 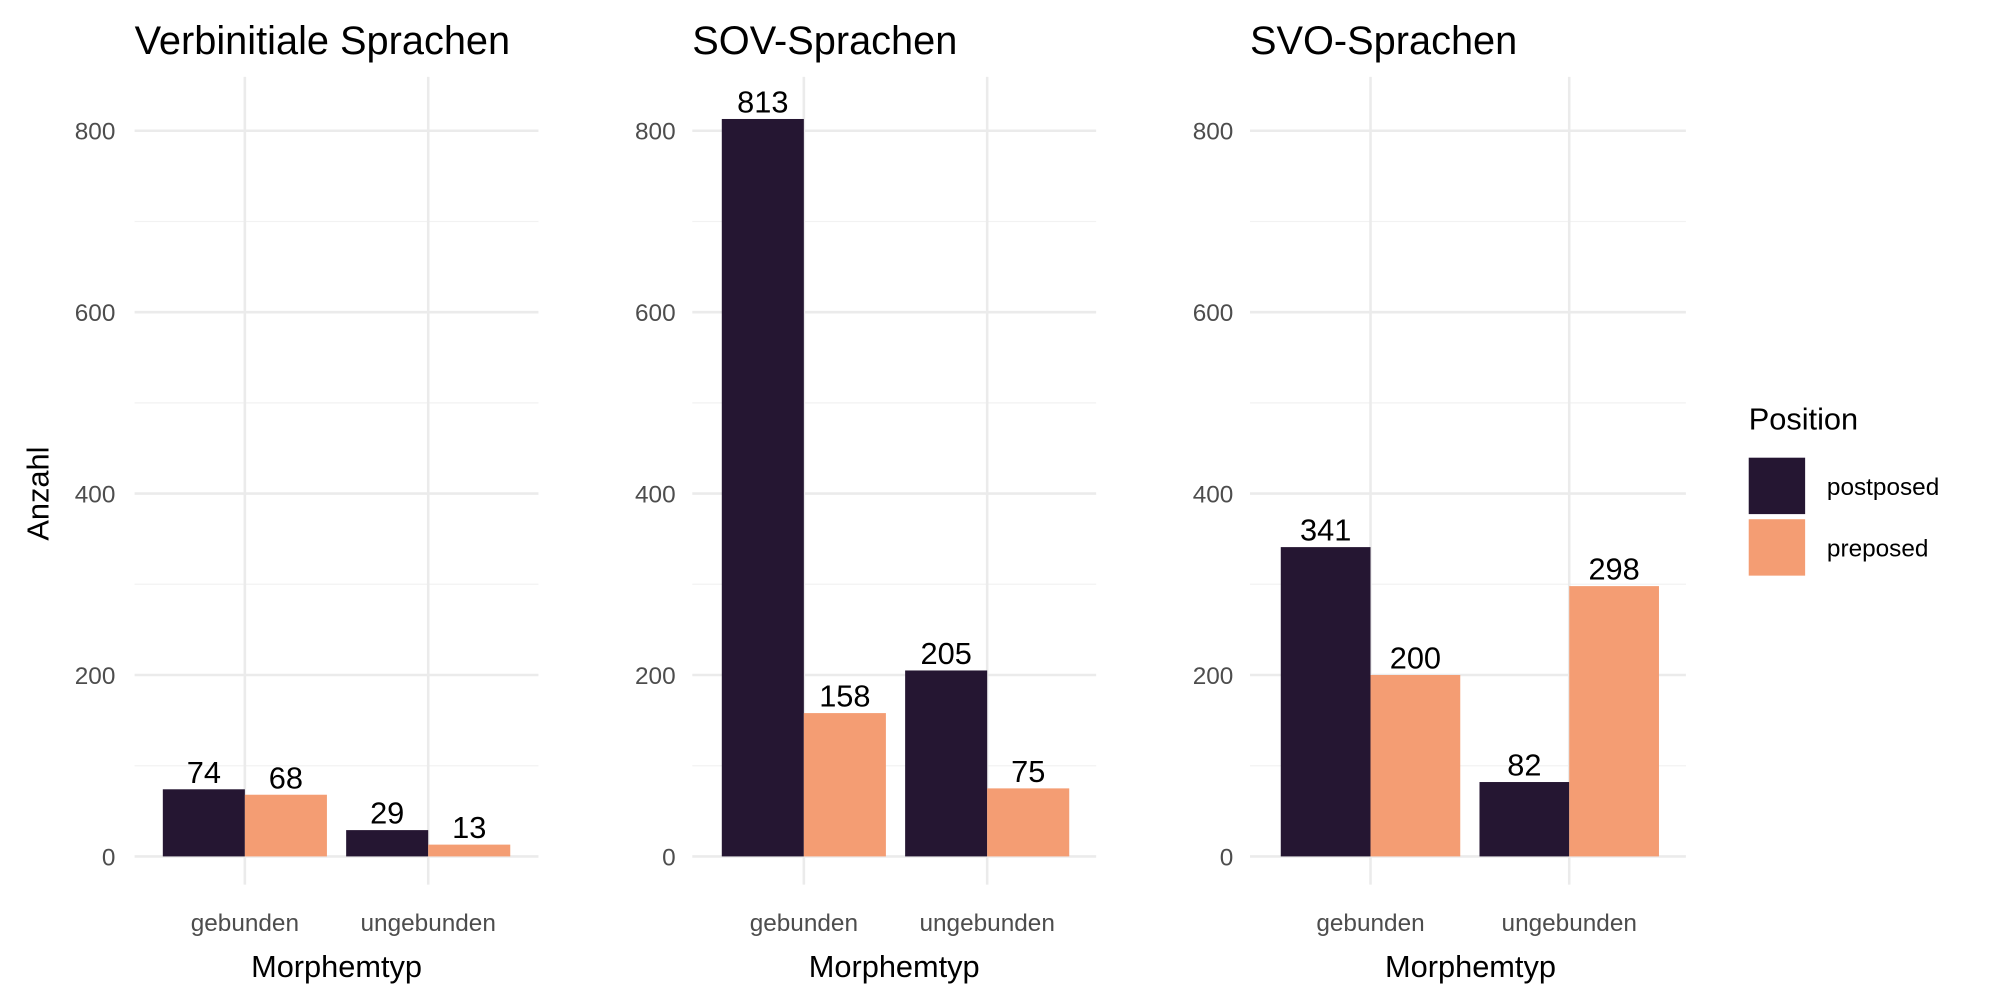 What do you see at coordinates (1613, 569) in the screenshot?
I see `data-label: 298` at bounding box center [1613, 569].